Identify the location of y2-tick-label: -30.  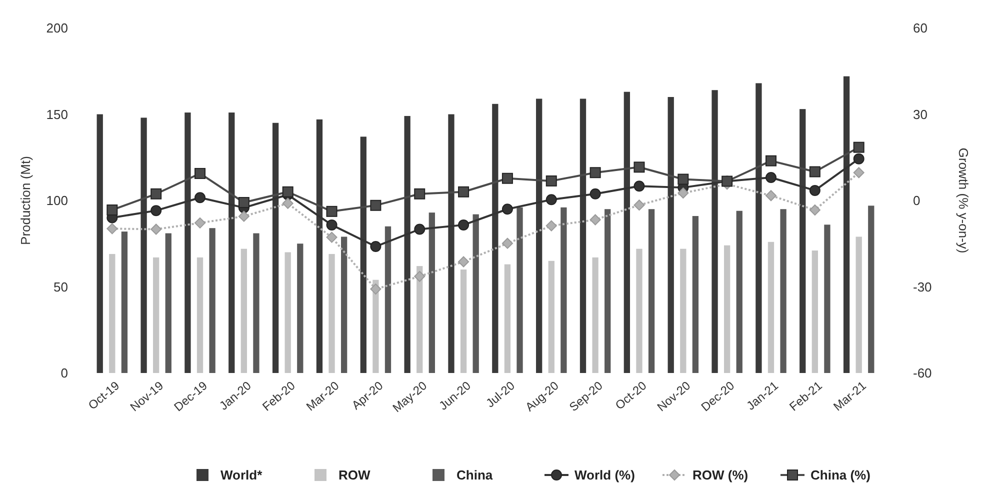
(922, 286).